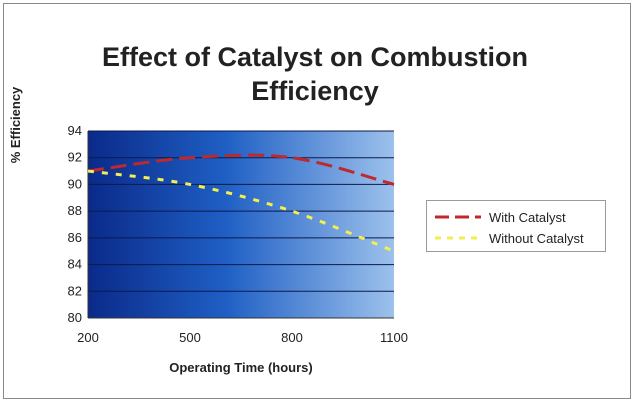  Describe the element at coordinates (88, 337) in the screenshot. I see `x-tick-label: 200` at that location.